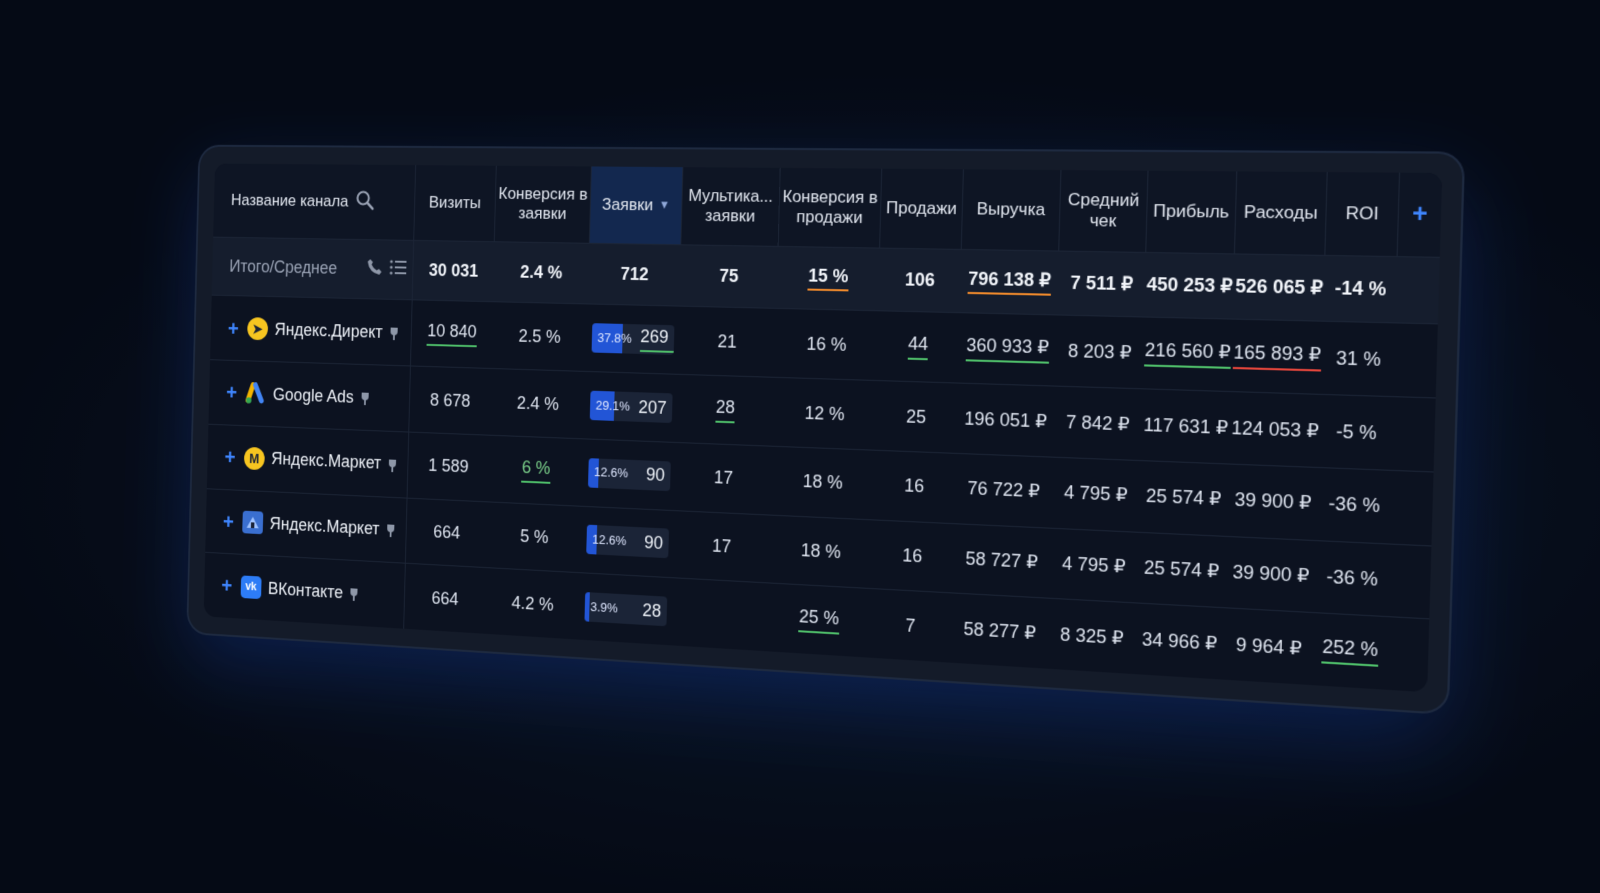  I want to click on list-icon, so click(398, 270).